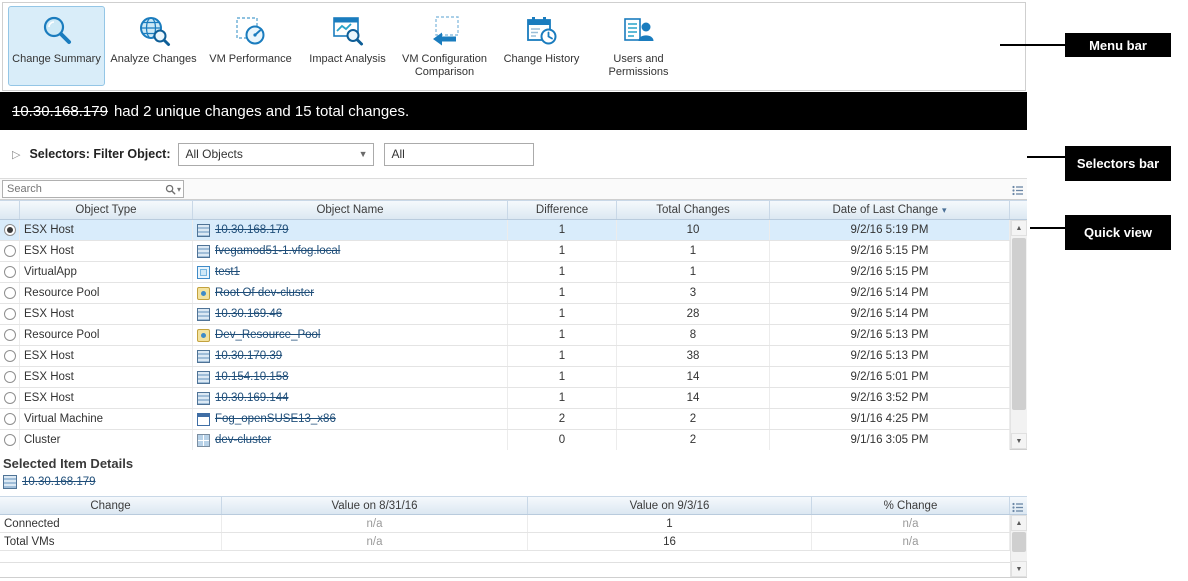  What do you see at coordinates (57, 31) in the screenshot?
I see `change-summary-icon` at bounding box center [57, 31].